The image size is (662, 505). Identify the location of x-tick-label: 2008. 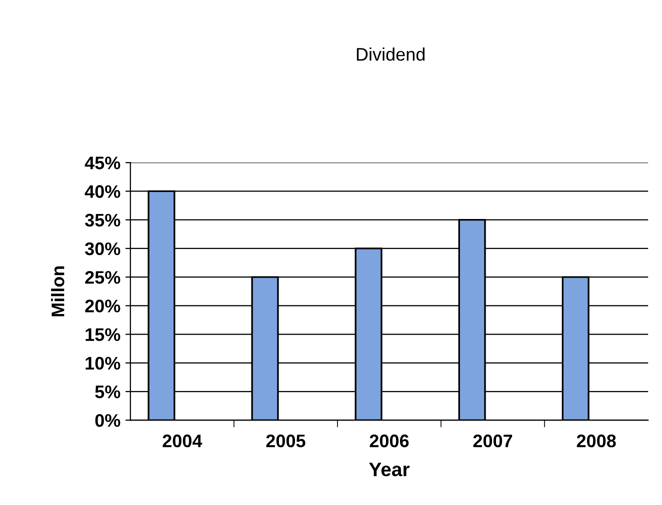
(596, 441).